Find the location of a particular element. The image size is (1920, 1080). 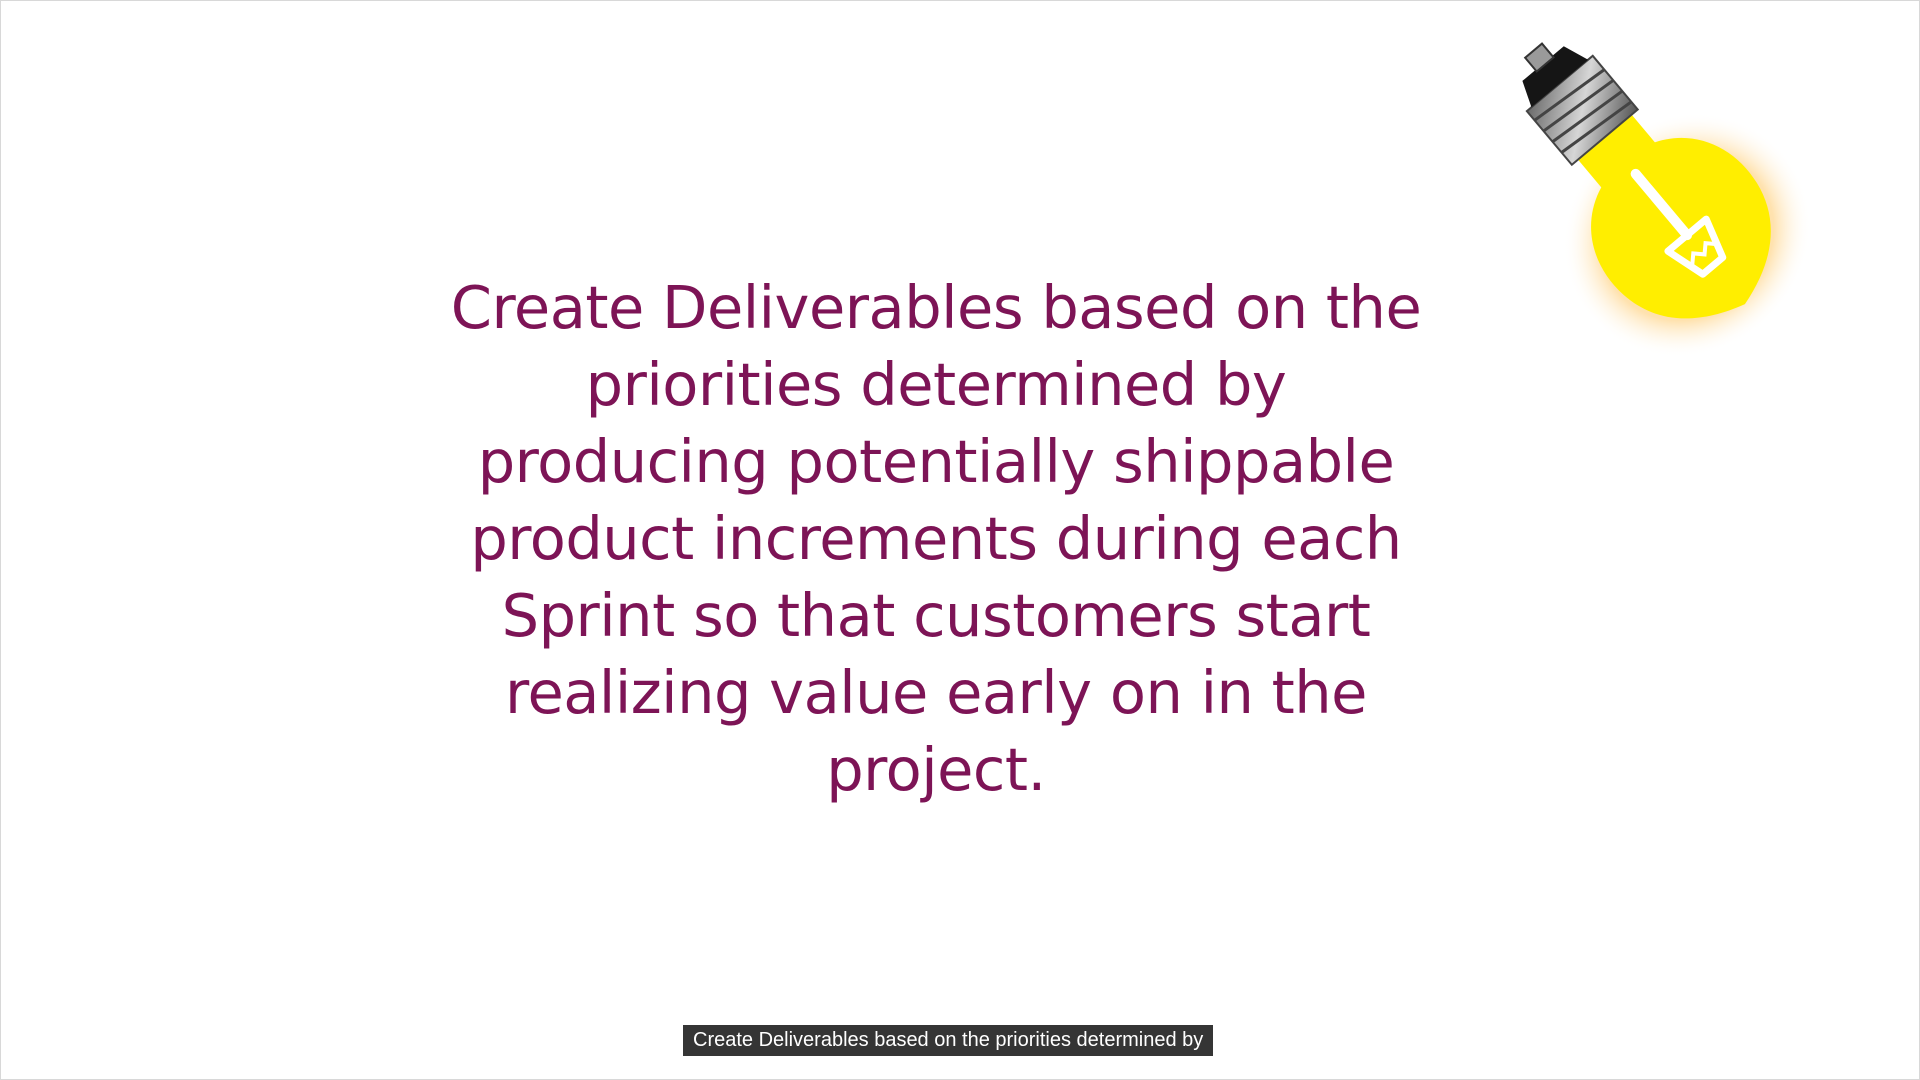

slide-text-line: product increments during each is located at coordinates (936, 538).